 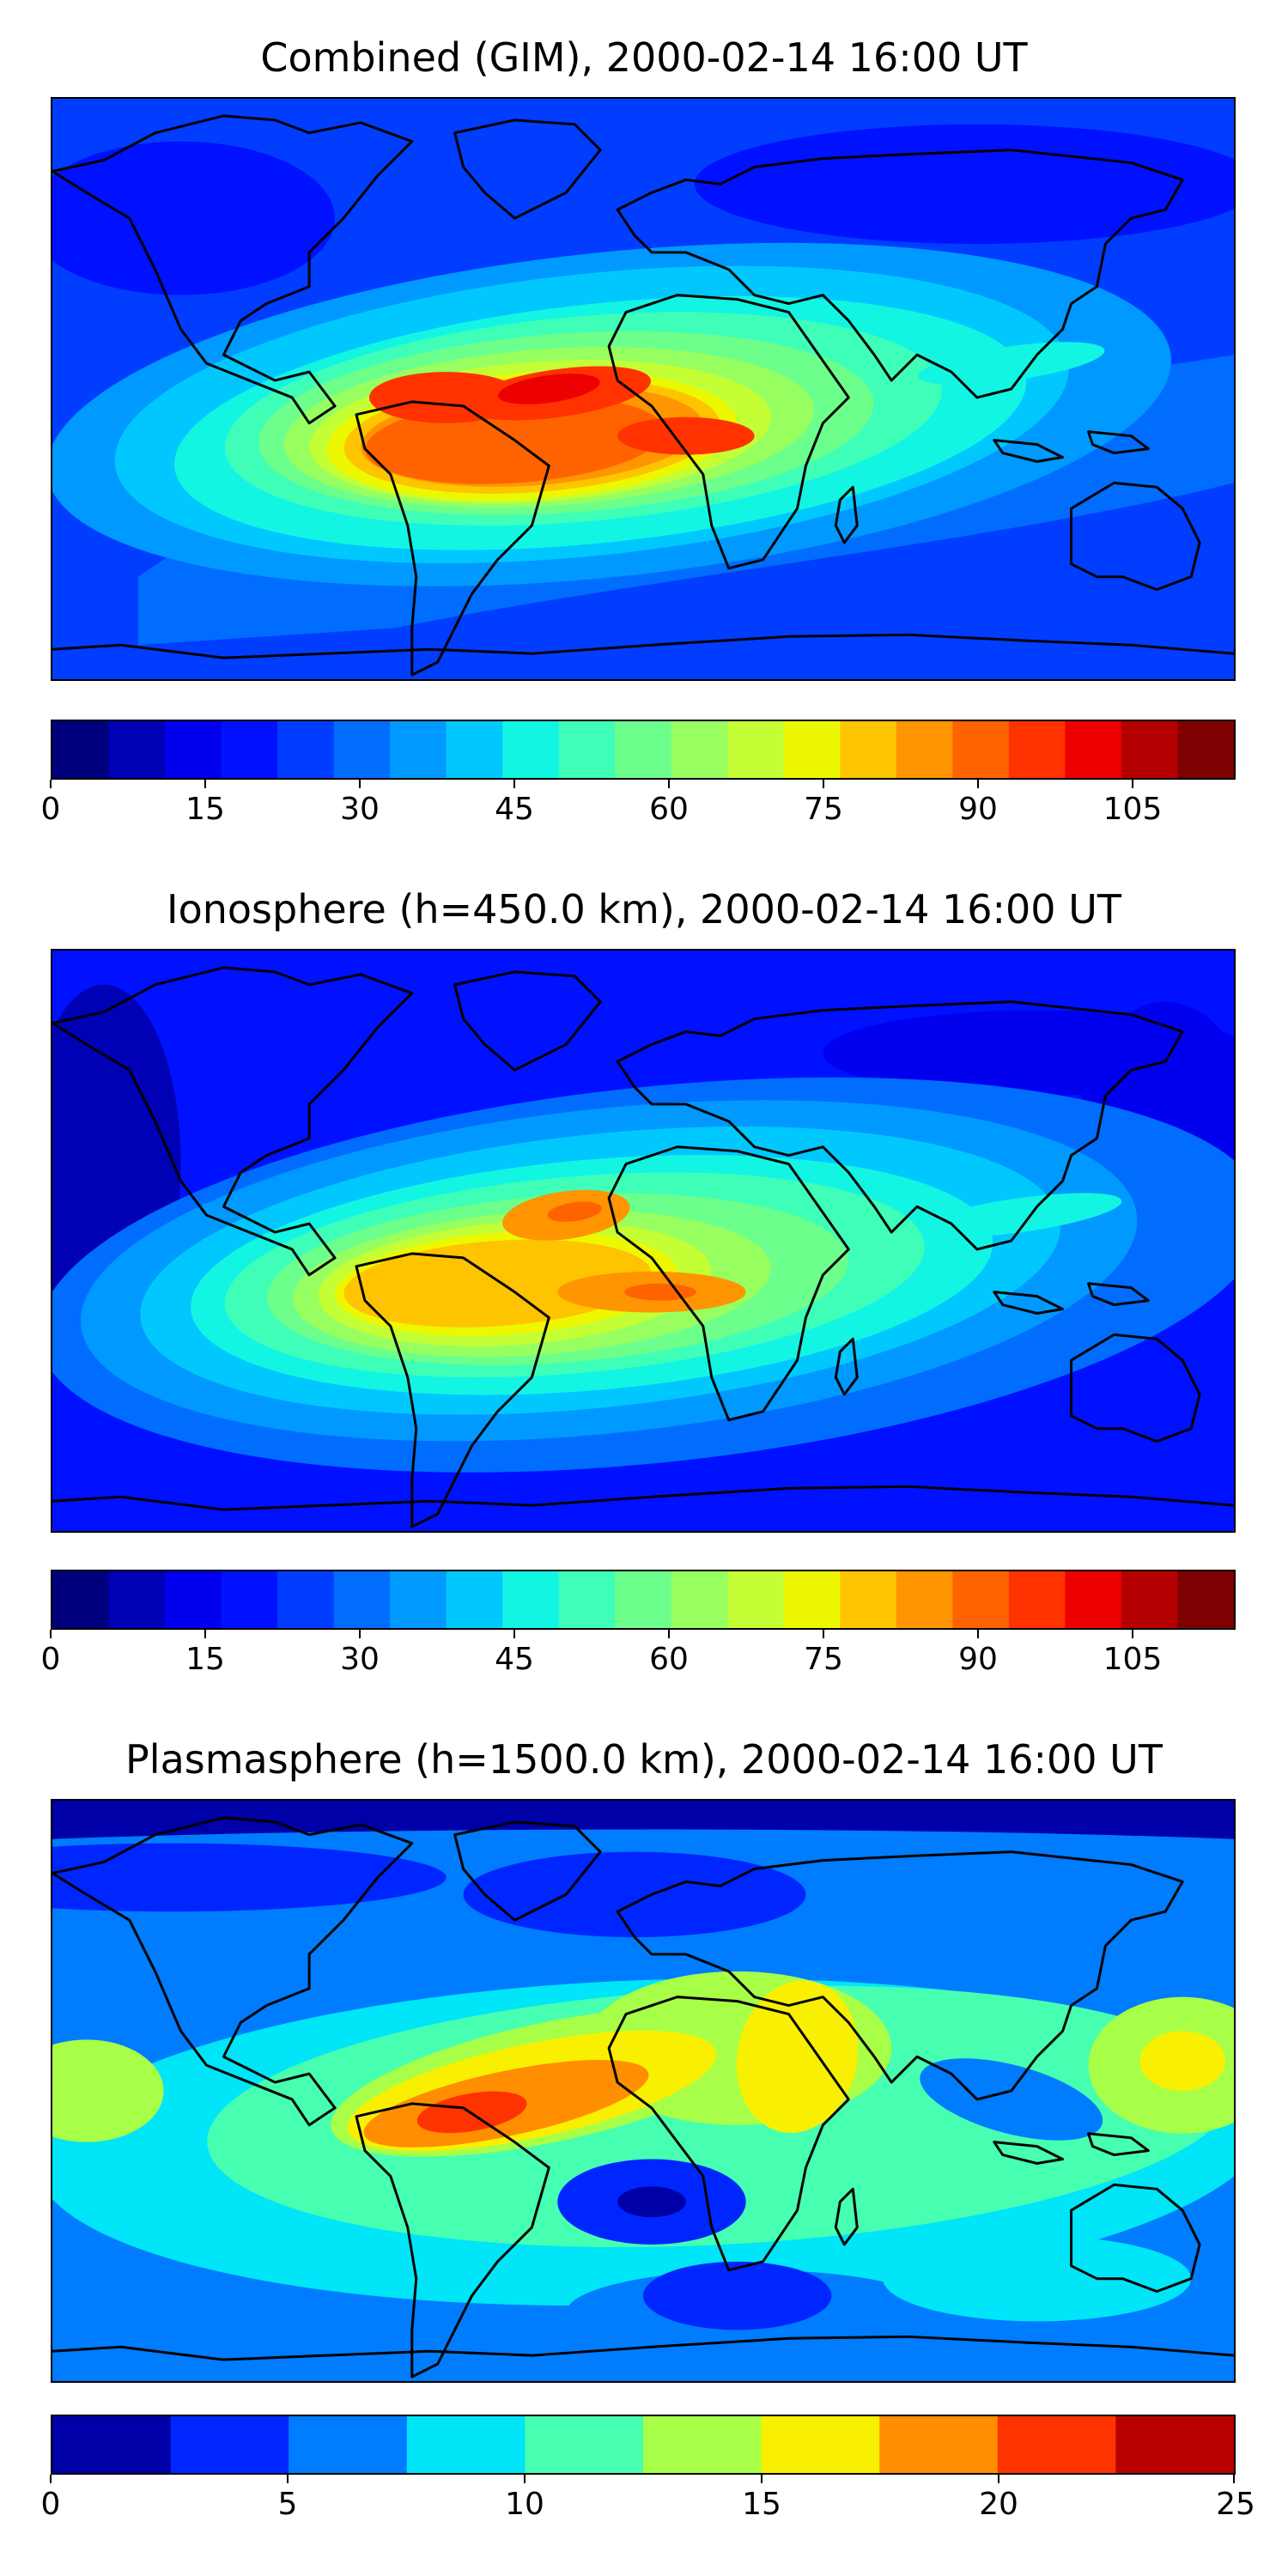 I want to click on panel3-colorbar-ticks: 0 5 10 15 20 25, so click(x=648, y=2500).